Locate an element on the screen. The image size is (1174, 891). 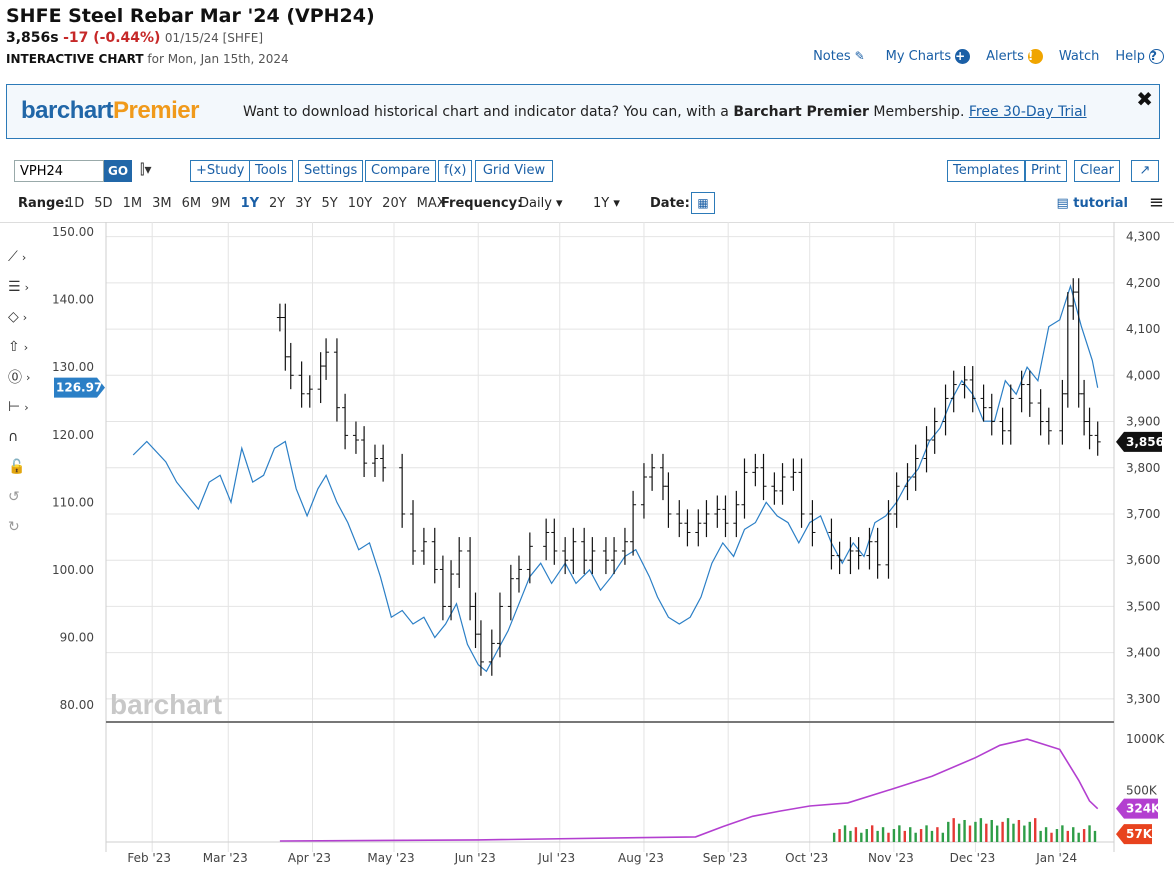
line-tool-icon-glyph: ⟋ is located at coordinates (13, 257).